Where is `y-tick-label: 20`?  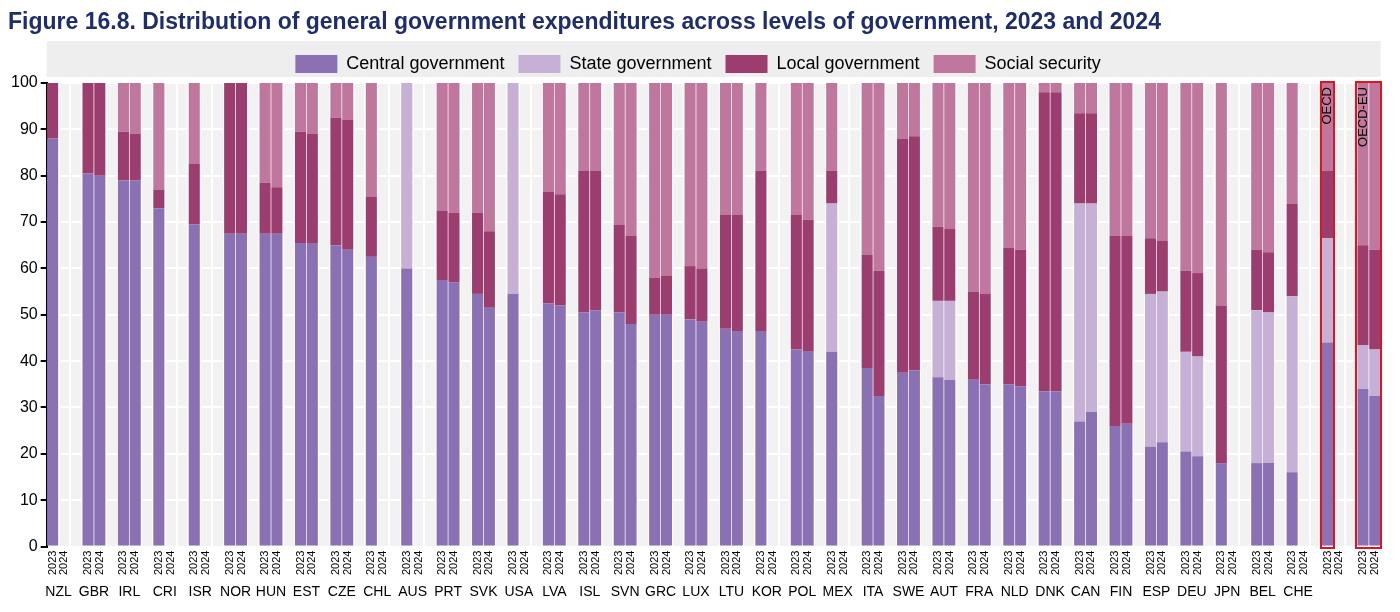 y-tick-label: 20 is located at coordinates (28, 453).